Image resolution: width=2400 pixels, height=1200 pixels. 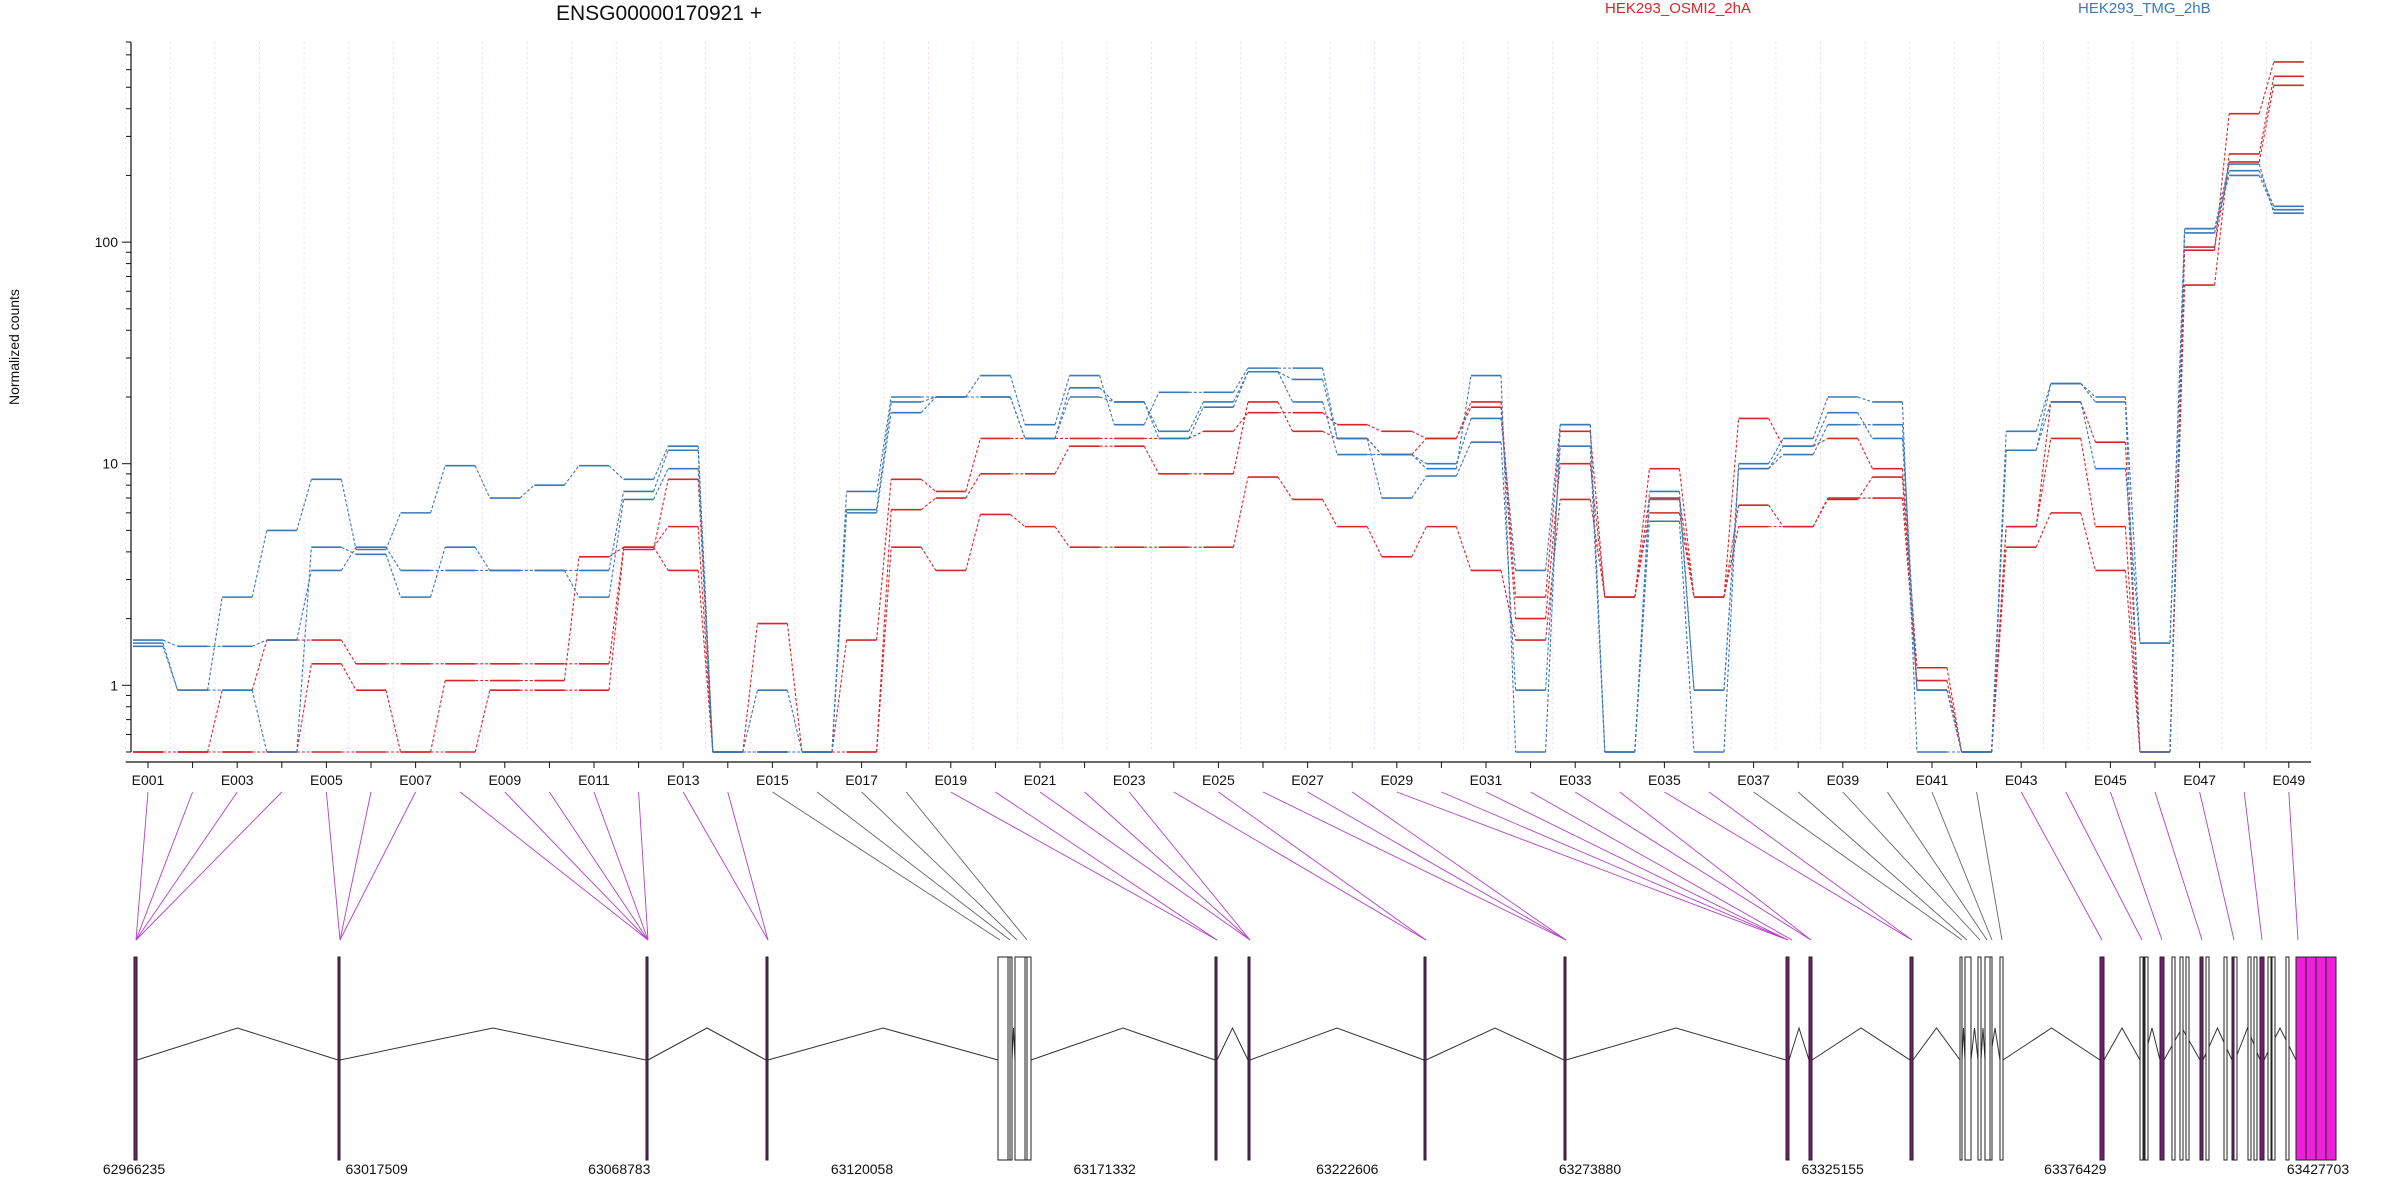 I want to click on x-tick-label: E009, so click(x=504, y=780).